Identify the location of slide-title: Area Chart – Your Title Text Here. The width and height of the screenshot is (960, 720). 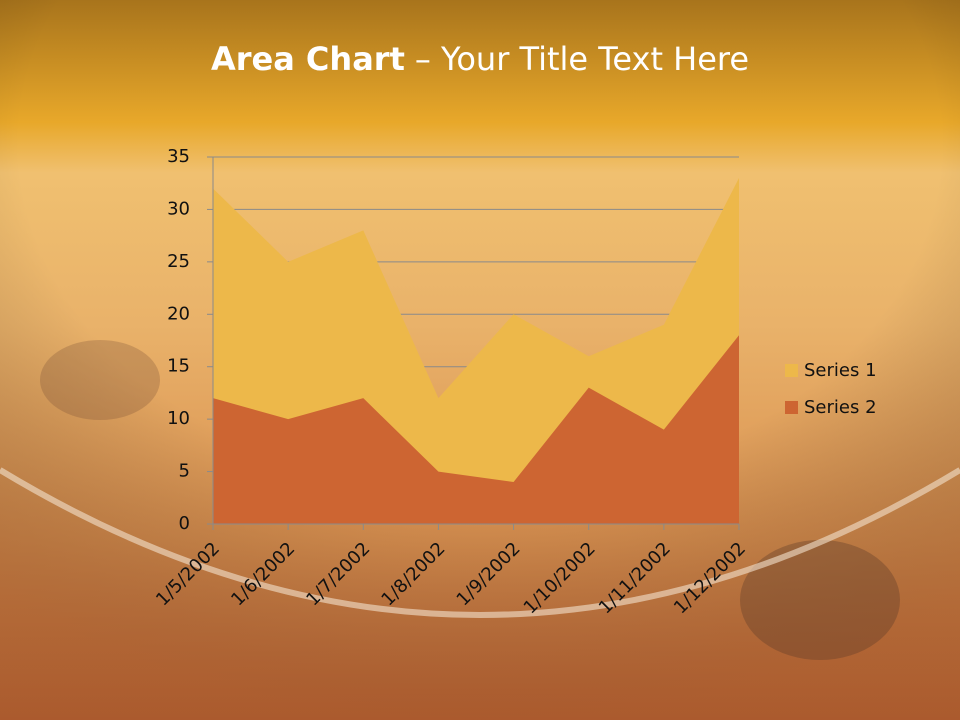
(480, 59).